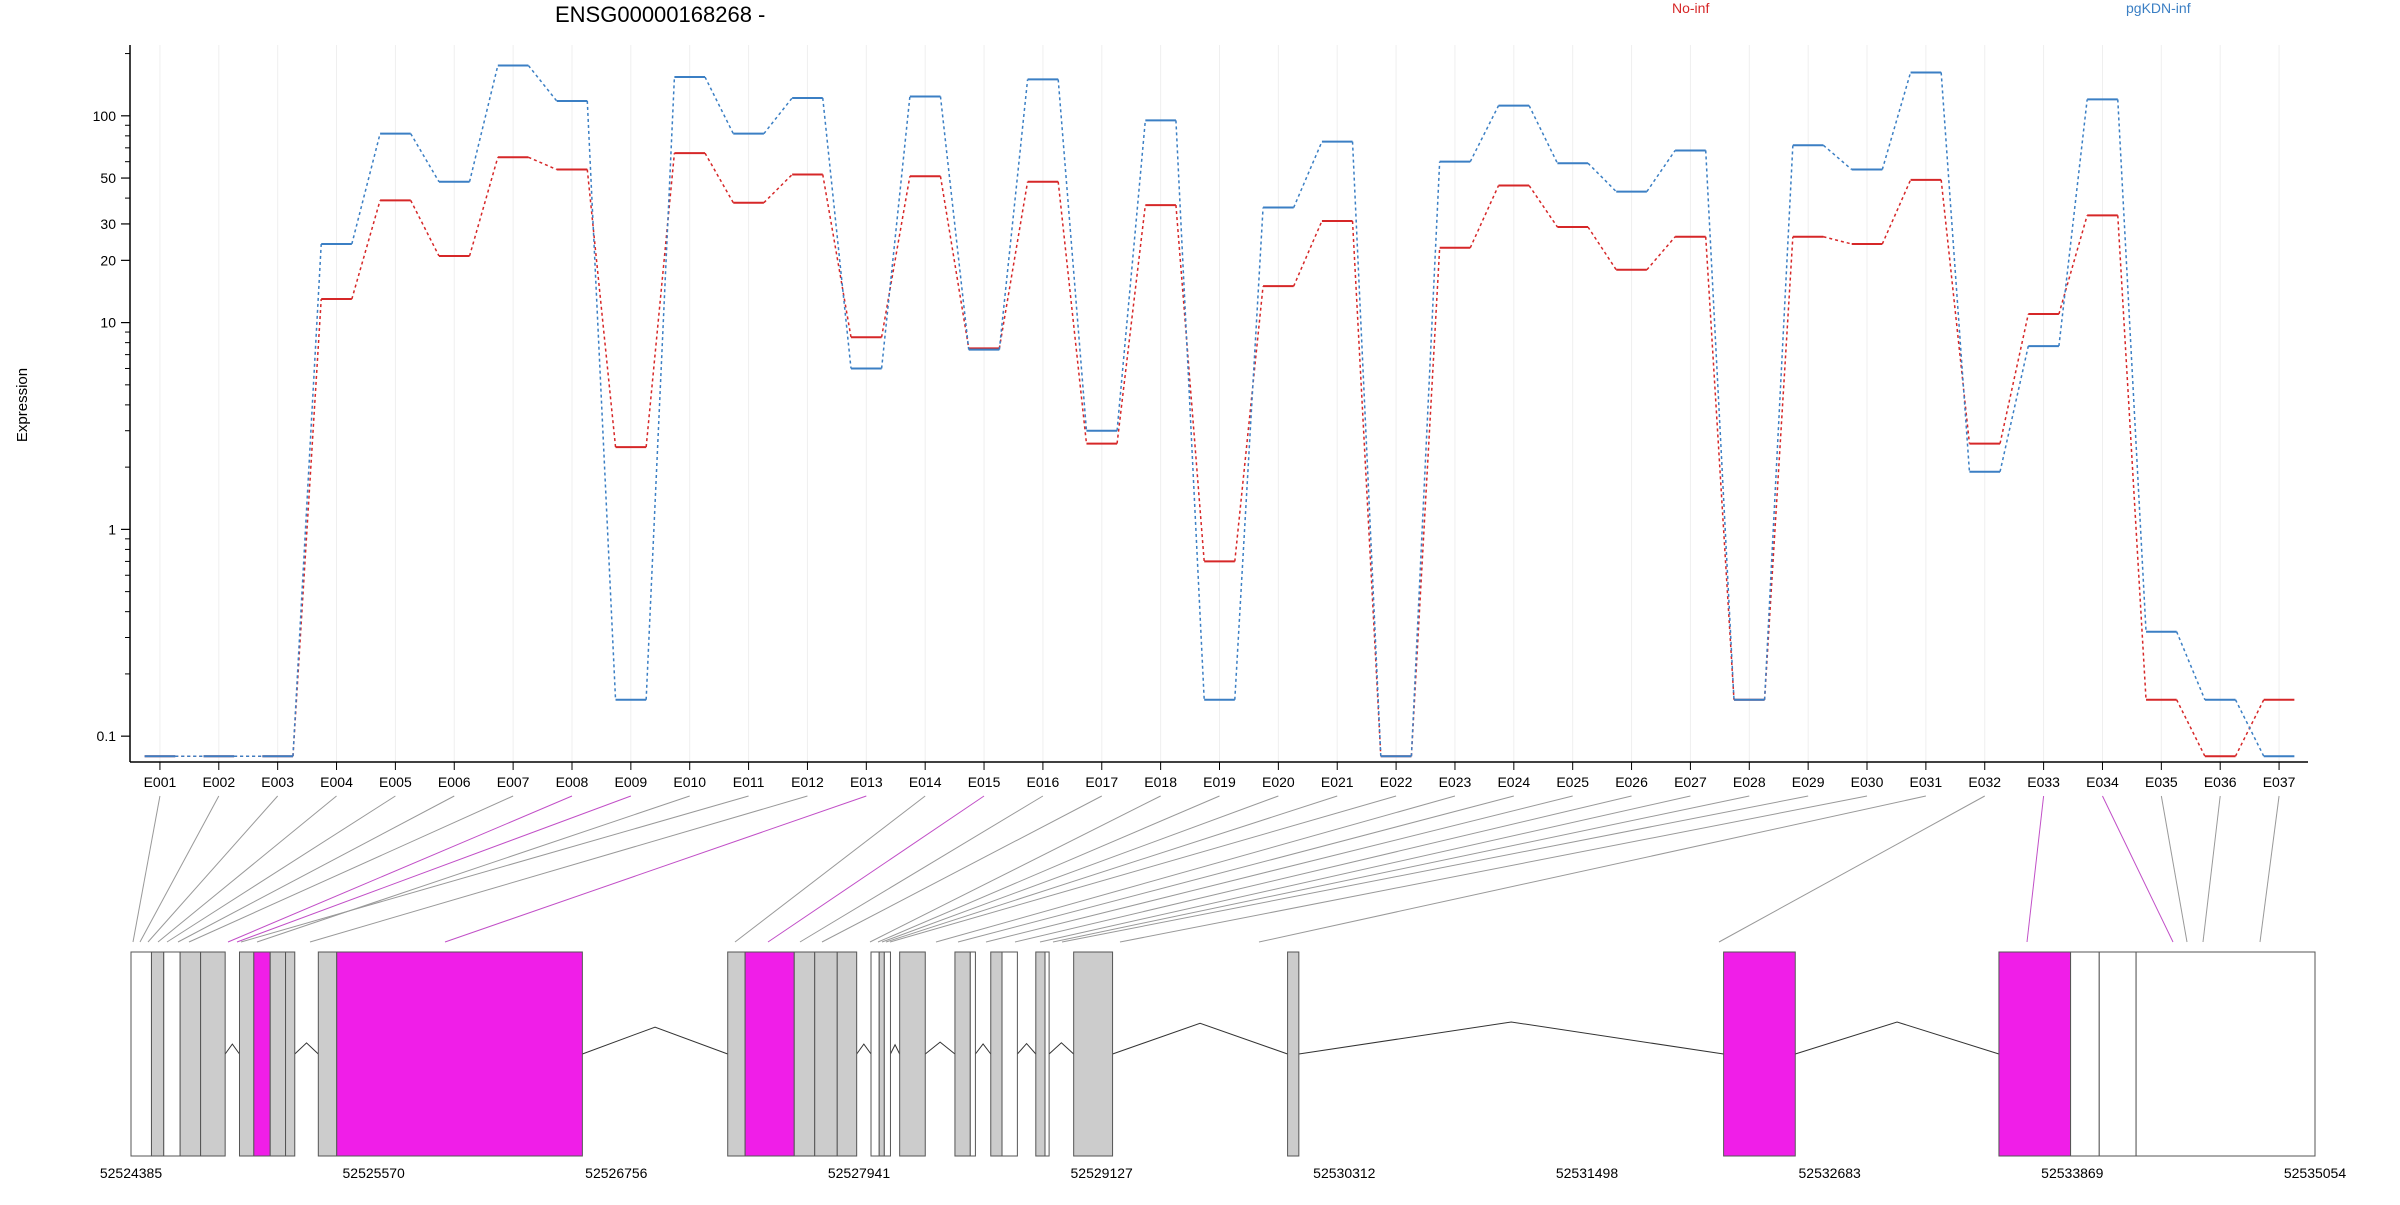 This screenshot has width=2400, height=1205. I want to click on y-axis-label: Expression, so click(22, 405).